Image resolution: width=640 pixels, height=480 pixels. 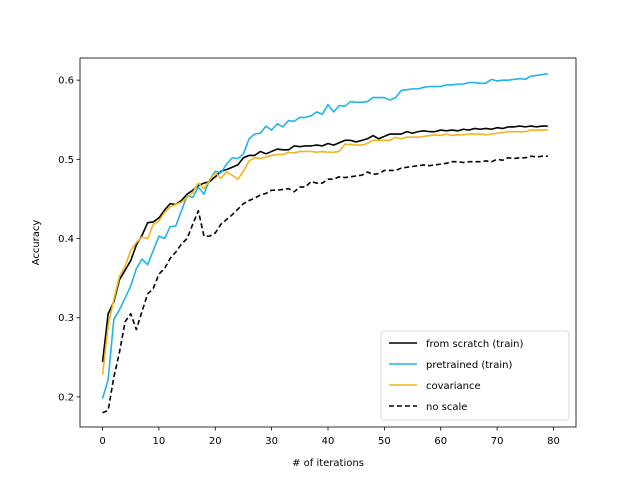 I want to click on y-axis-ticks: 0.2 0.3 0.4 0.5 0.6, so click(x=69, y=239).